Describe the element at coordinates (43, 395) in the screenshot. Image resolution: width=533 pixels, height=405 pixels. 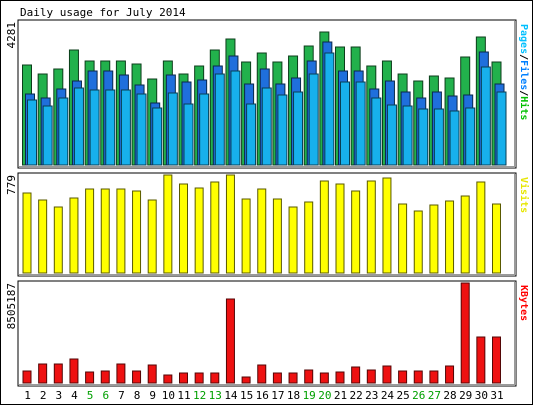
I see `x-tick-label-day: 2` at that location.